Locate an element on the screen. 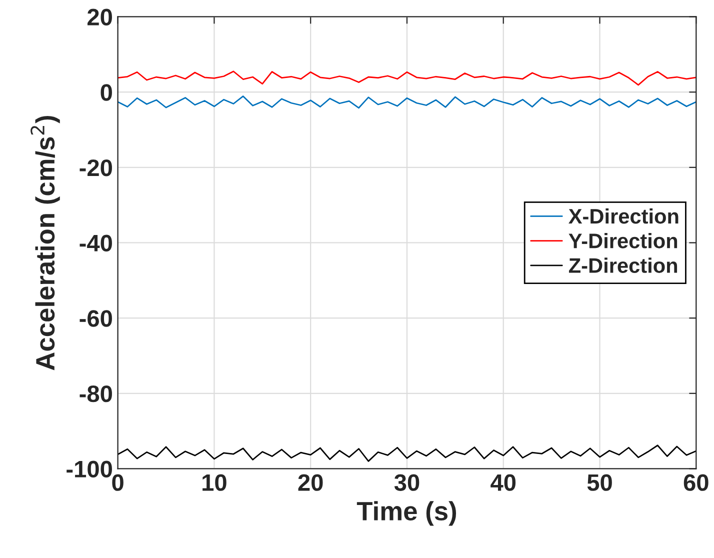 The height and width of the screenshot is (558, 714). x-tick-label: 60 is located at coordinates (696, 482).